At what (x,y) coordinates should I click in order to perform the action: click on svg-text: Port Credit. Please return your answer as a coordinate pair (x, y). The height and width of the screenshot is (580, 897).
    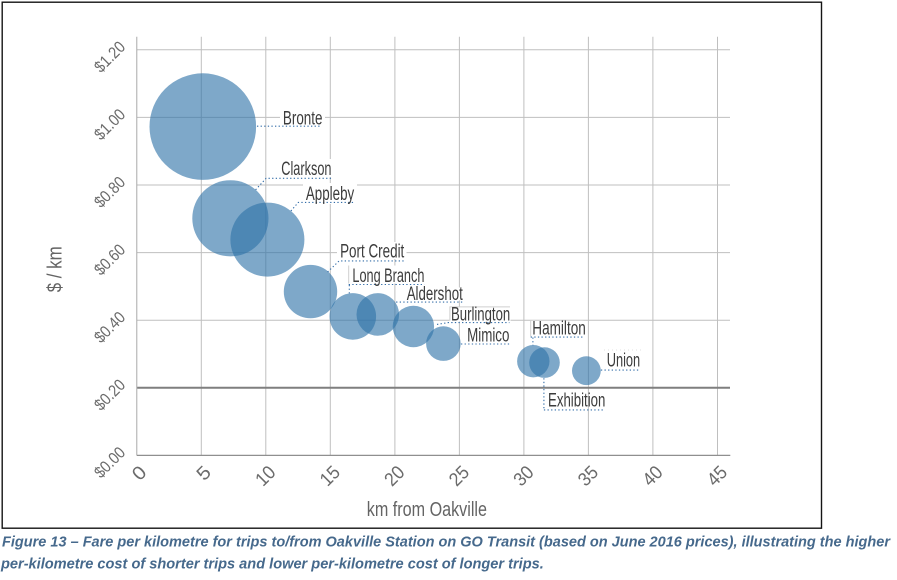
    Looking at the image, I should click on (372, 251).